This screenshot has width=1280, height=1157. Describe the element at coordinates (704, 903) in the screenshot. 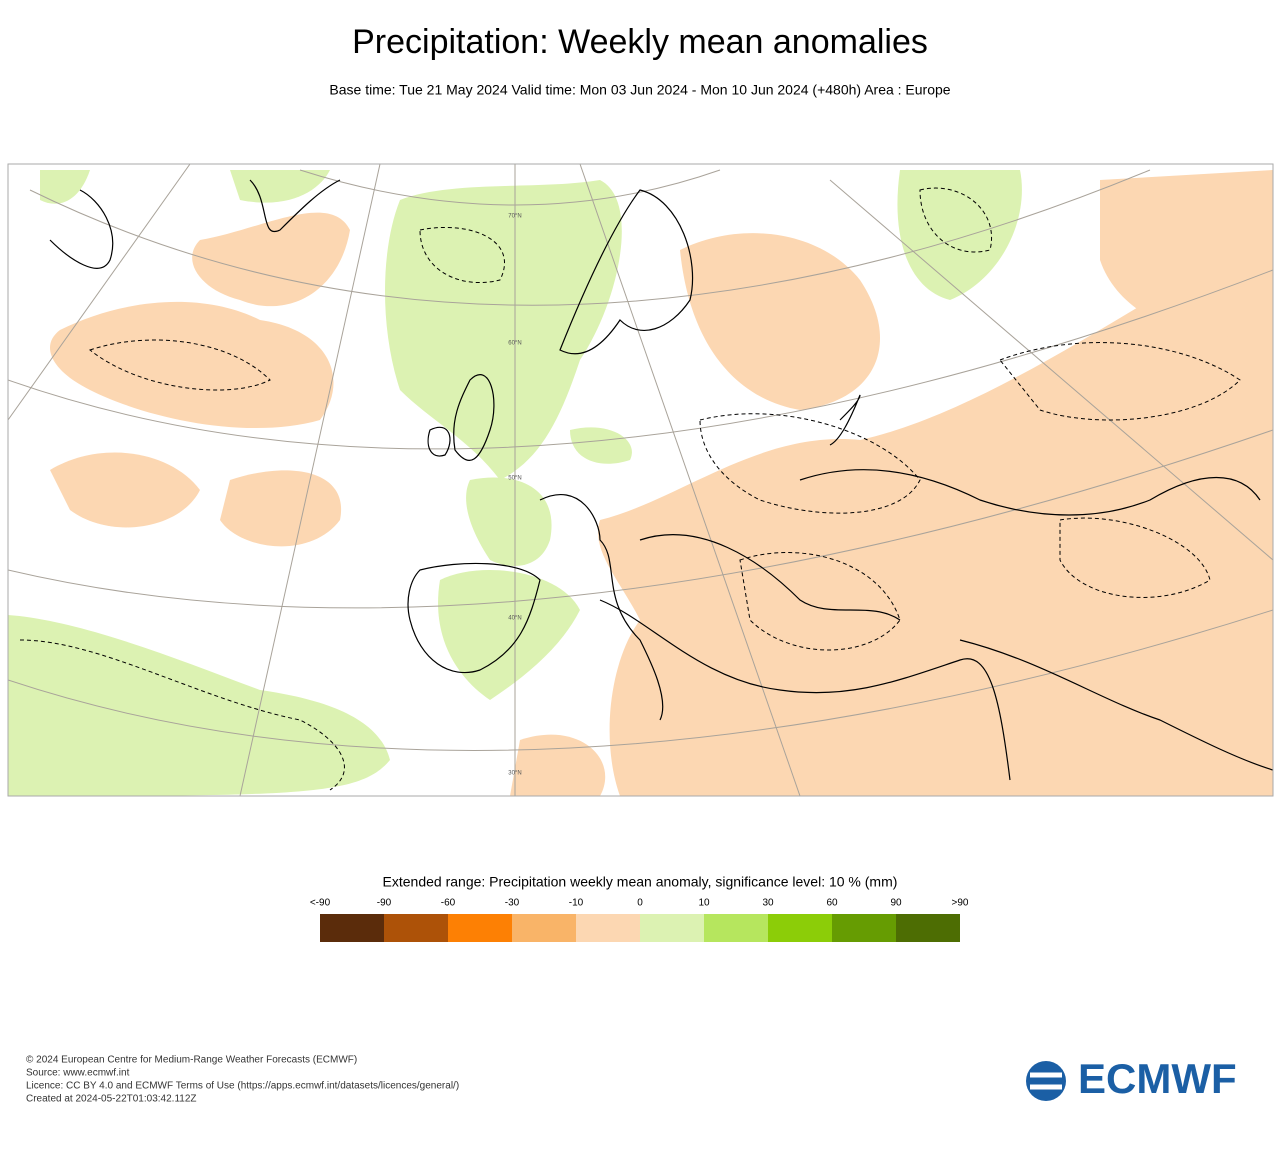

I see `colorbar-label: 10` at that location.